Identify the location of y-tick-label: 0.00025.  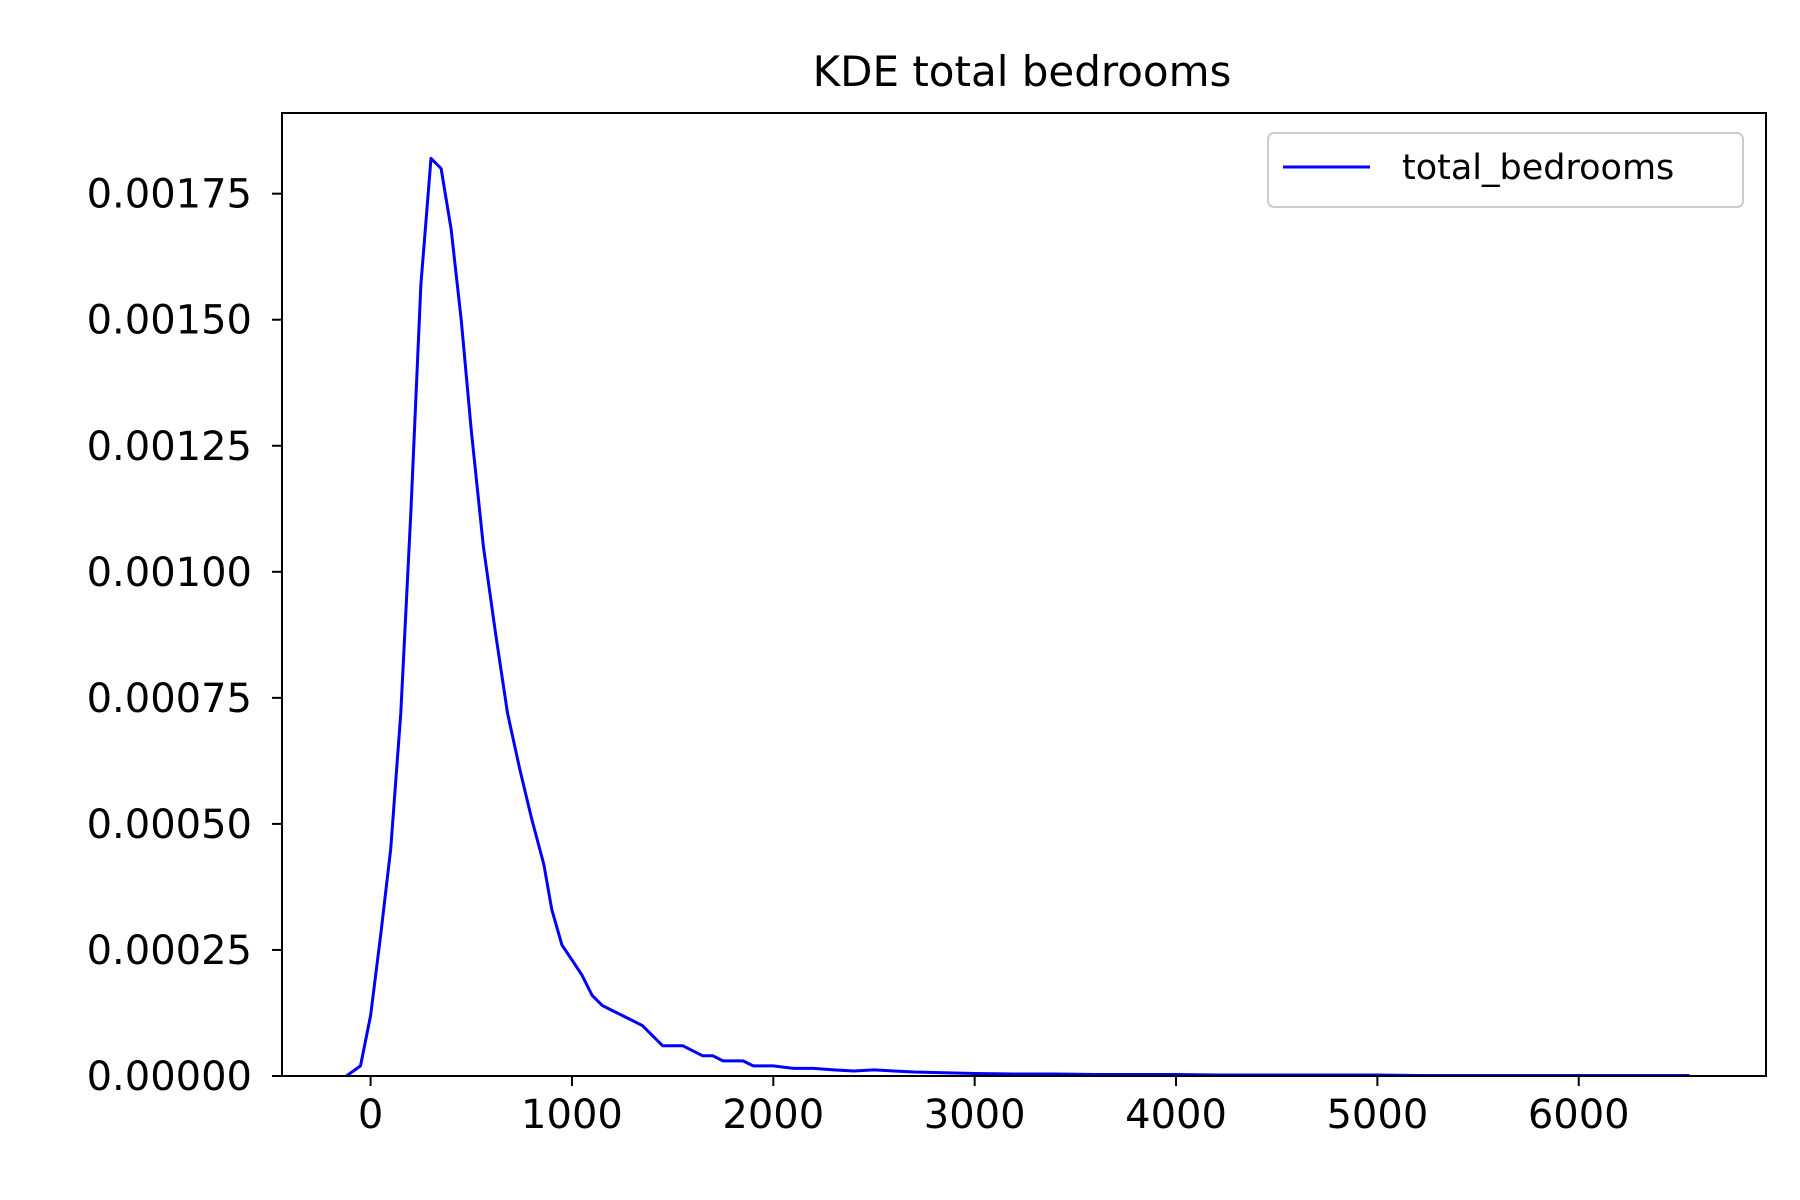
(169, 951).